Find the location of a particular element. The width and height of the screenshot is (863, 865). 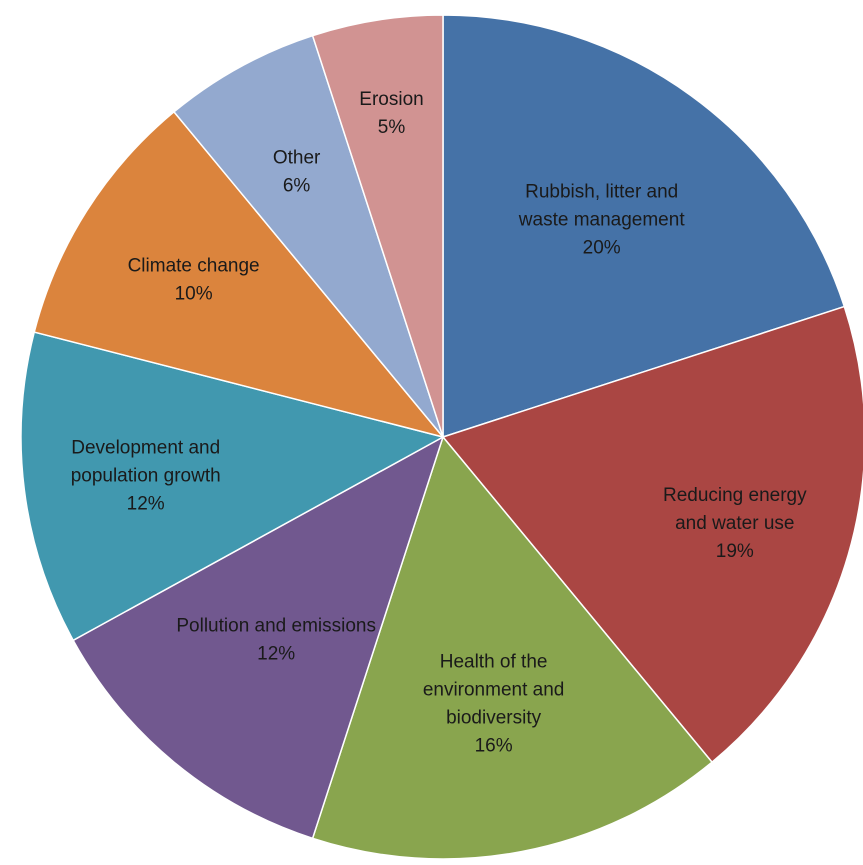

slice-percent: 16% is located at coordinates (494, 745).